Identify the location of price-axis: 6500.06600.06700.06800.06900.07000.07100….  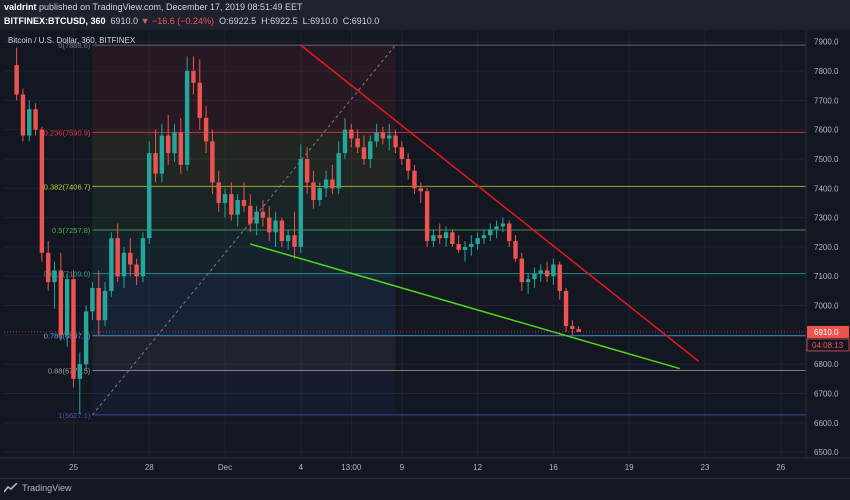
(827, 254).